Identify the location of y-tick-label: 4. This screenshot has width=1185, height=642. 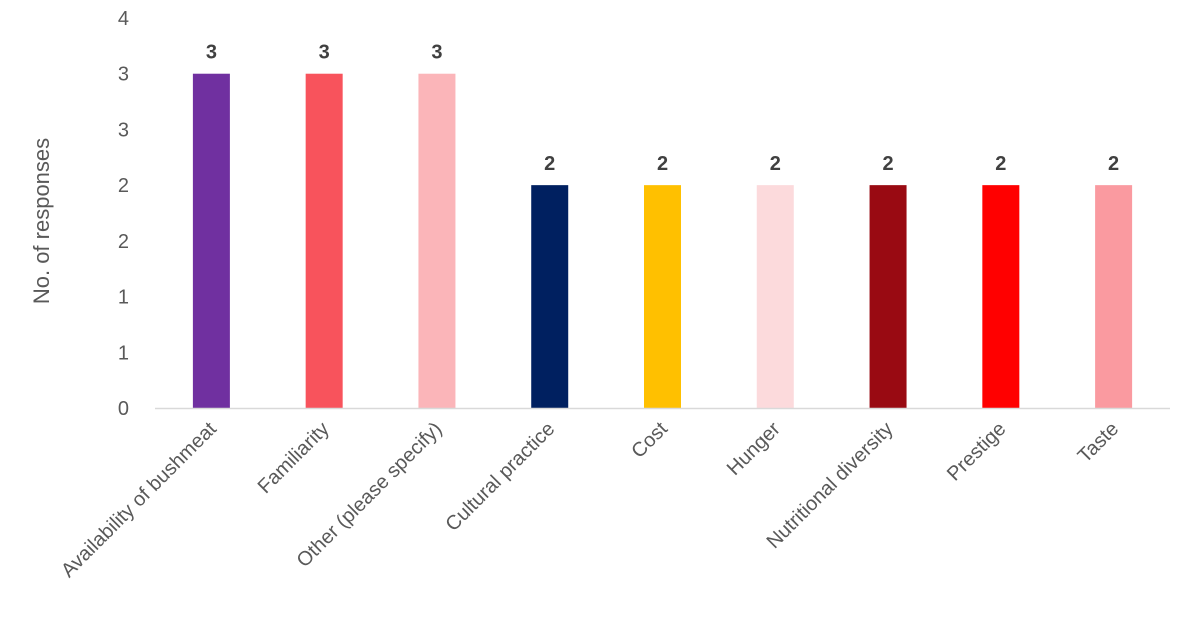
(123, 19).